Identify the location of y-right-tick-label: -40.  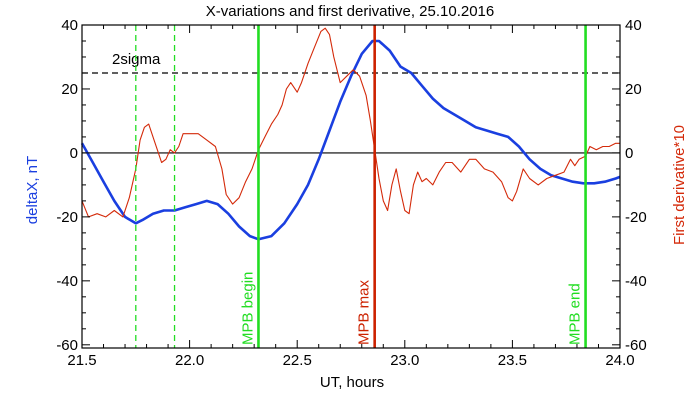
(636, 281).